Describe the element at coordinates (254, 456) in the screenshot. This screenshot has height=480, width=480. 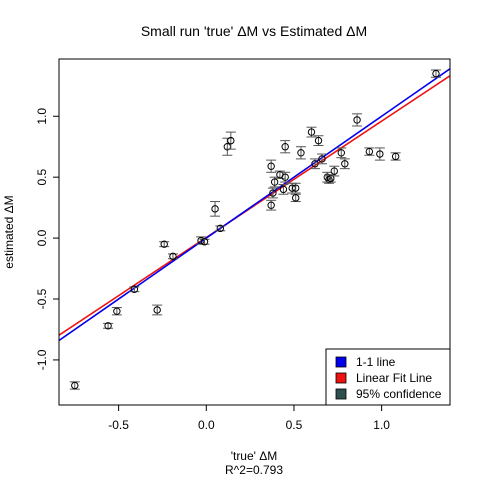
I see `x-axis-label: 'true' ΔM` at that location.